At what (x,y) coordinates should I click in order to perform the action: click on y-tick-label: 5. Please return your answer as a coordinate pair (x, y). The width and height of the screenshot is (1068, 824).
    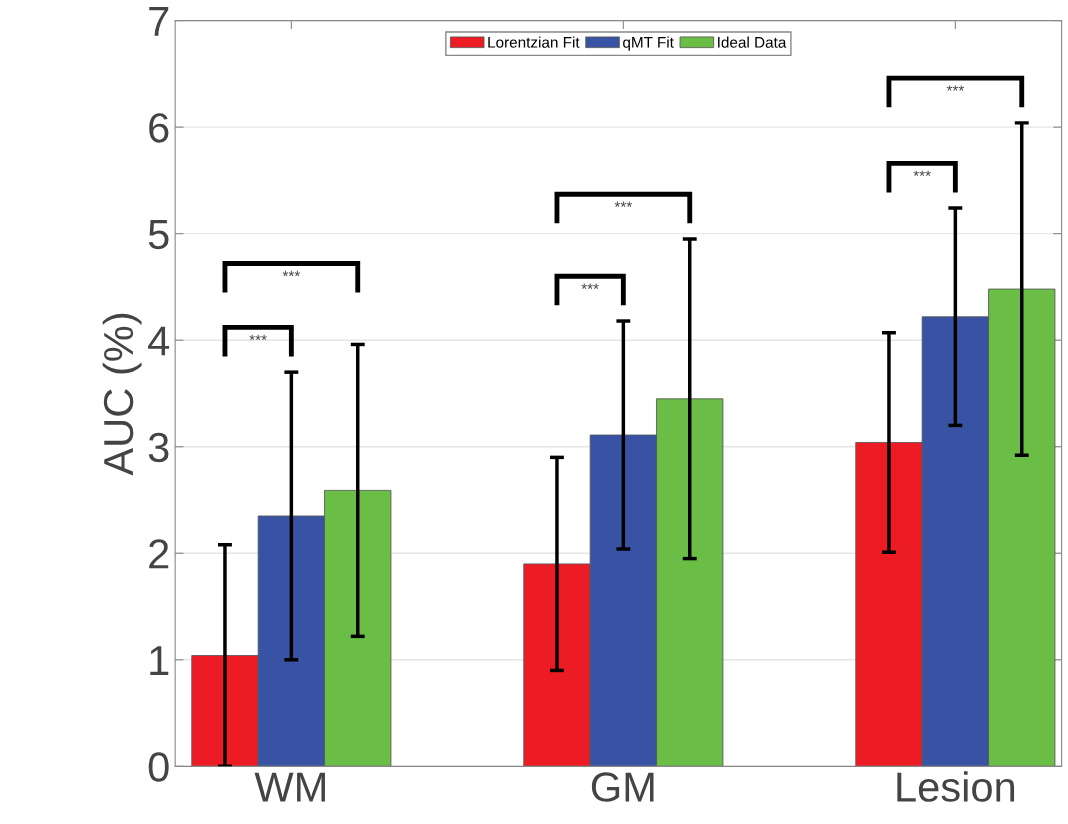
    Looking at the image, I should click on (158, 235).